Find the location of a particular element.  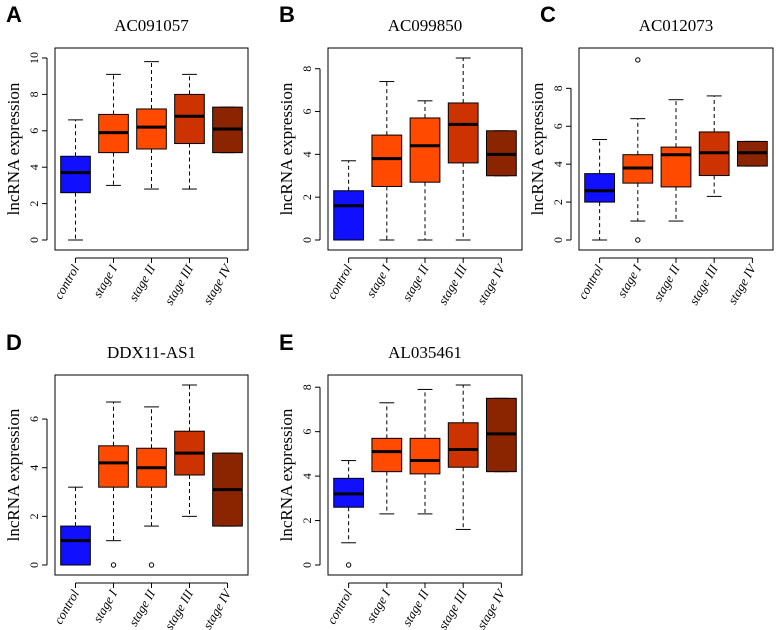

panel-letter: D is located at coordinates (14, 342).